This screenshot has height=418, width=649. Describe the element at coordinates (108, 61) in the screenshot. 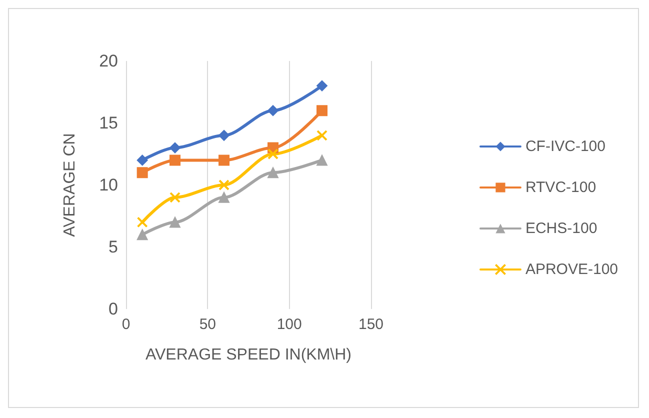

I see `y-tick-label: 20` at that location.